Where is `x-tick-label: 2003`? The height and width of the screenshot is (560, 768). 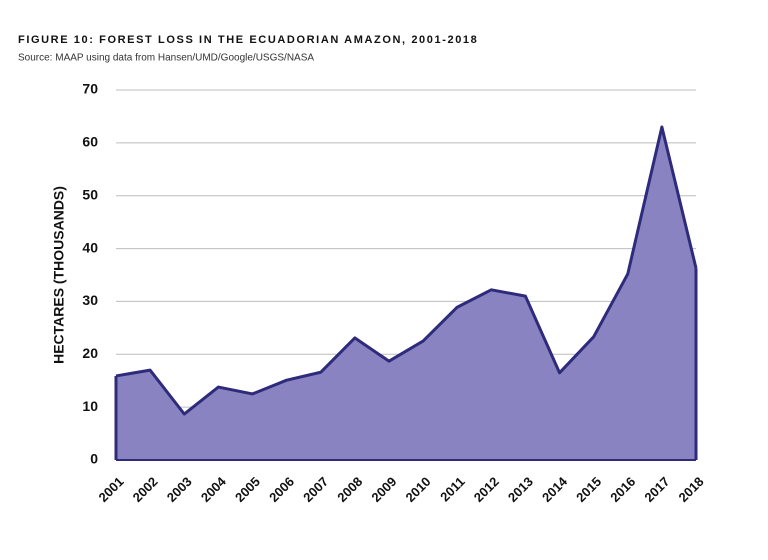 x-tick-label: 2003 is located at coordinates (179, 489).